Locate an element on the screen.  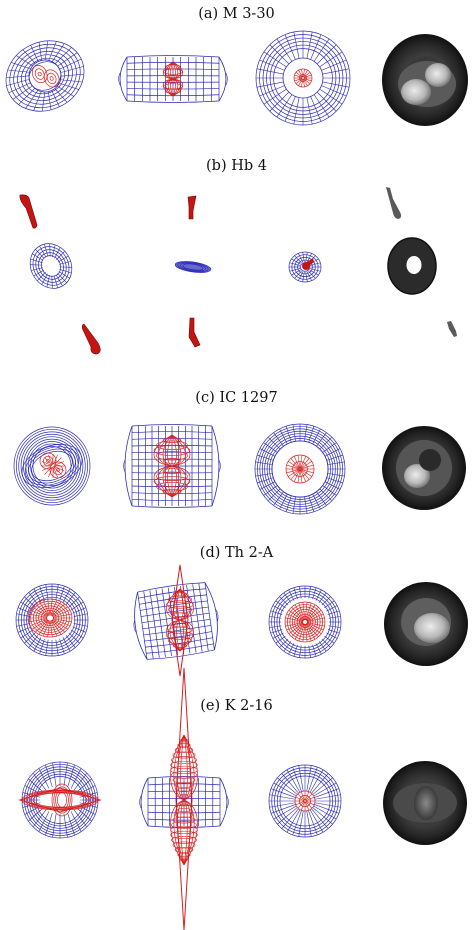
panel-caption: (e) K 2-16 is located at coordinates (236, 706).